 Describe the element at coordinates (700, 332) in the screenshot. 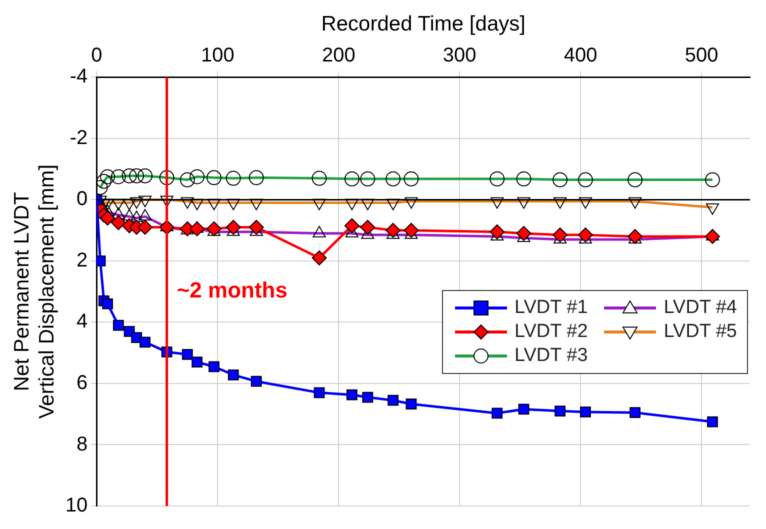

I see `legend-label: LVDT #5` at that location.